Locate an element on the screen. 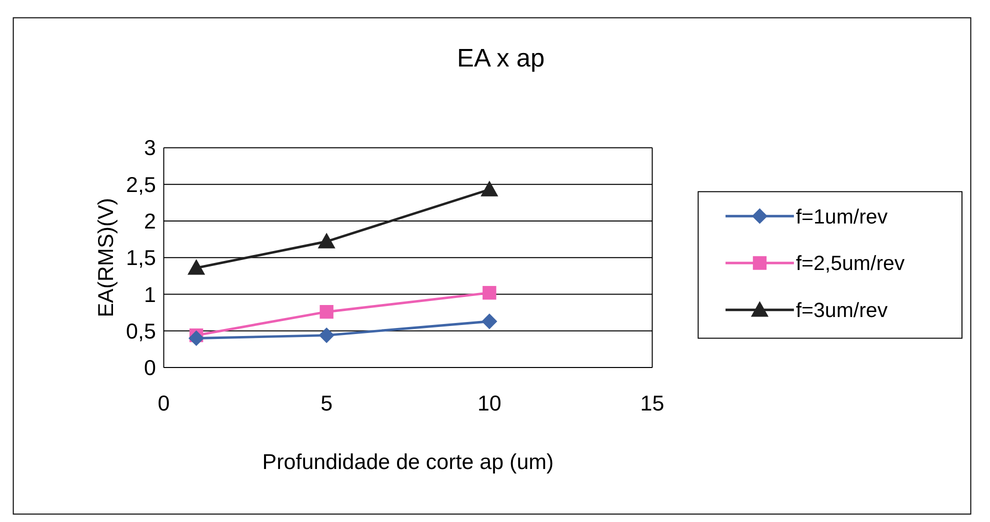 The image size is (990, 522). y-tick-label: 2,5 is located at coordinates (141, 184).